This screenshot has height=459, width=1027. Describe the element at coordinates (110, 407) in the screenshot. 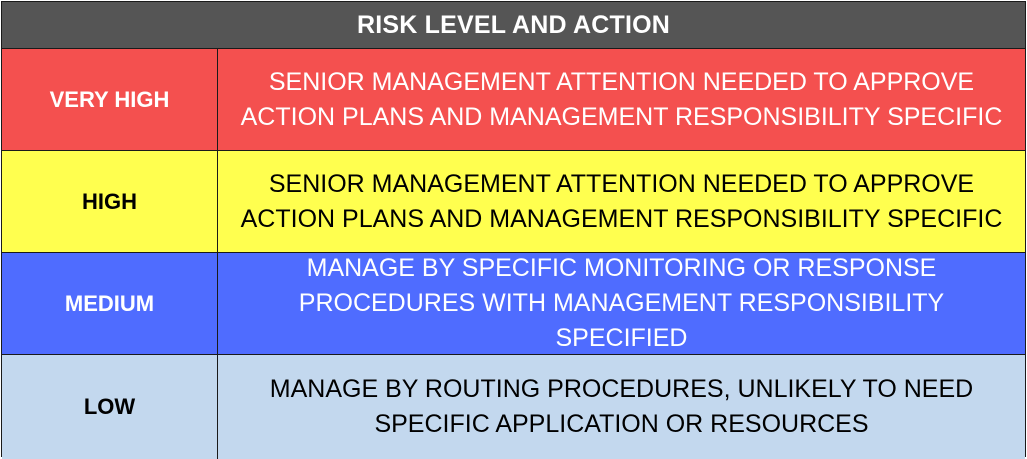

I see `risk-level-cell: LOW` at that location.